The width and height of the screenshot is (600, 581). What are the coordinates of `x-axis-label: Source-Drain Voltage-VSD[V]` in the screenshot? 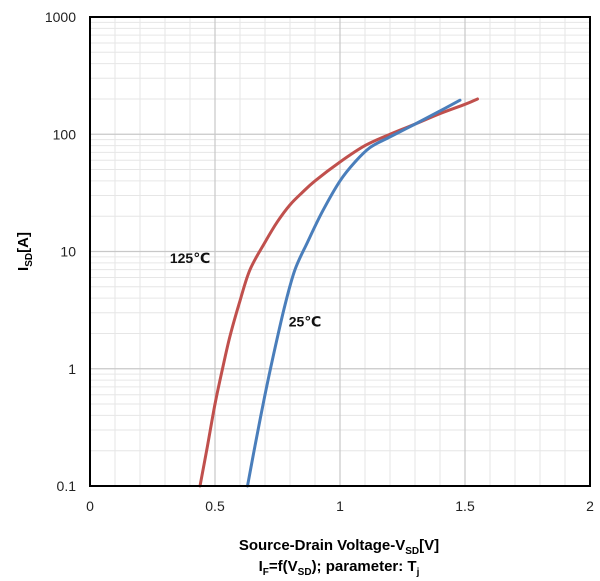 It's located at (339, 547).